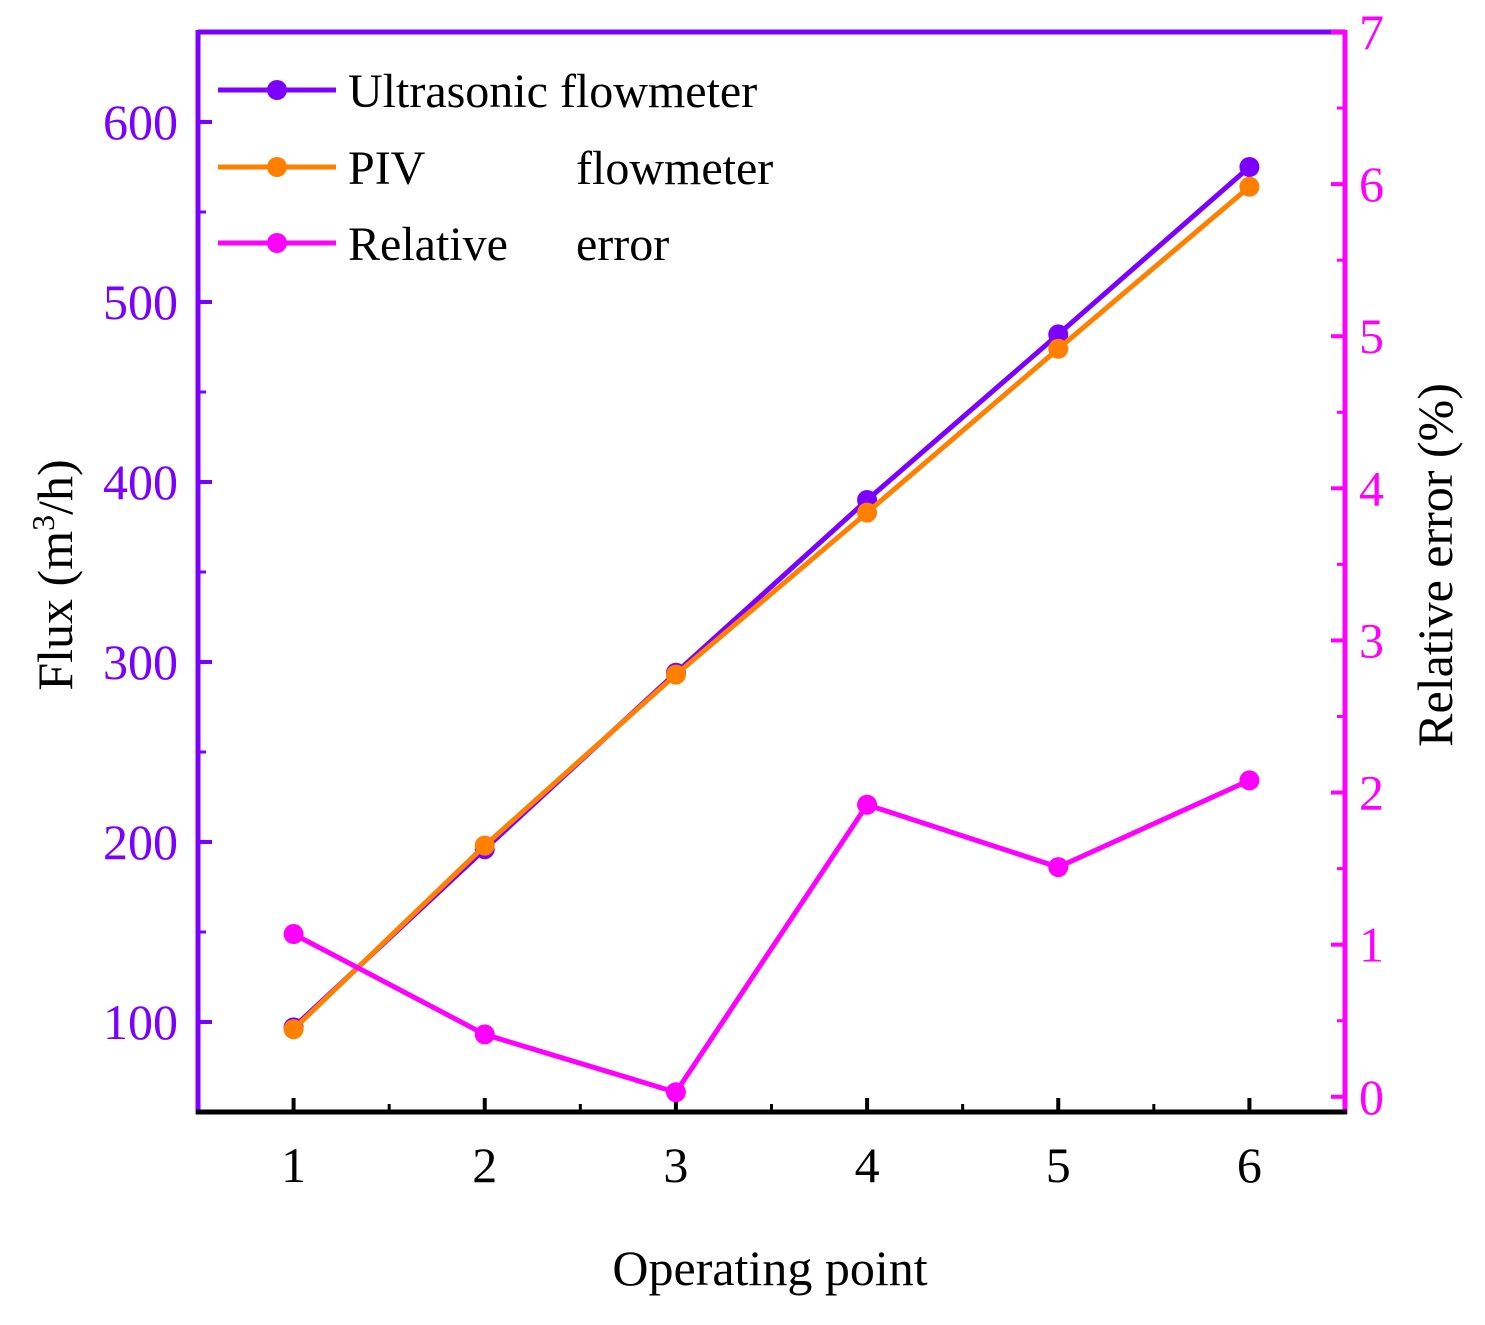  Describe the element at coordinates (1371, 793) in the screenshot. I see `right-axis-tick-label: 2` at that location.